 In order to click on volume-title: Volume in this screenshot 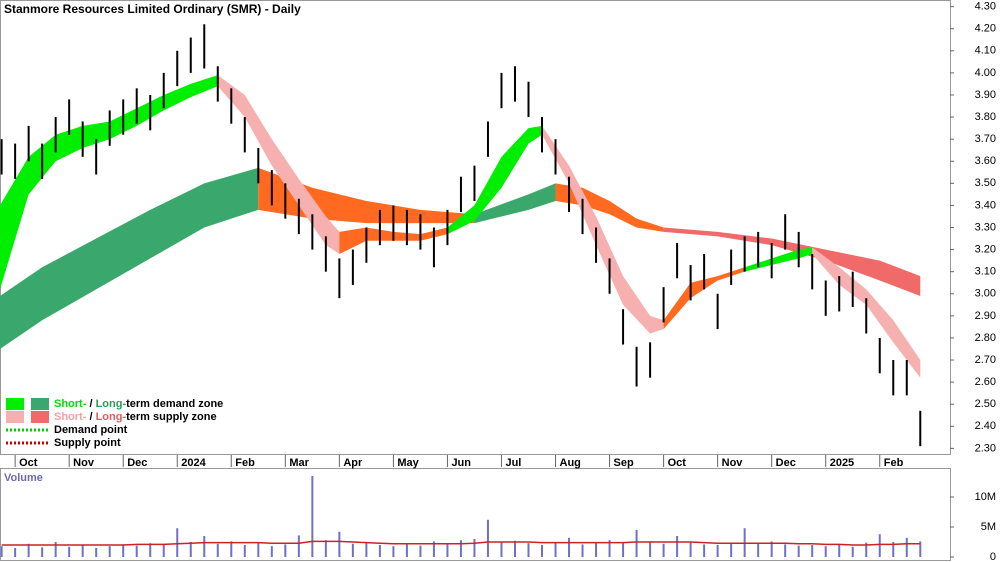, I will do `click(23, 478)`.